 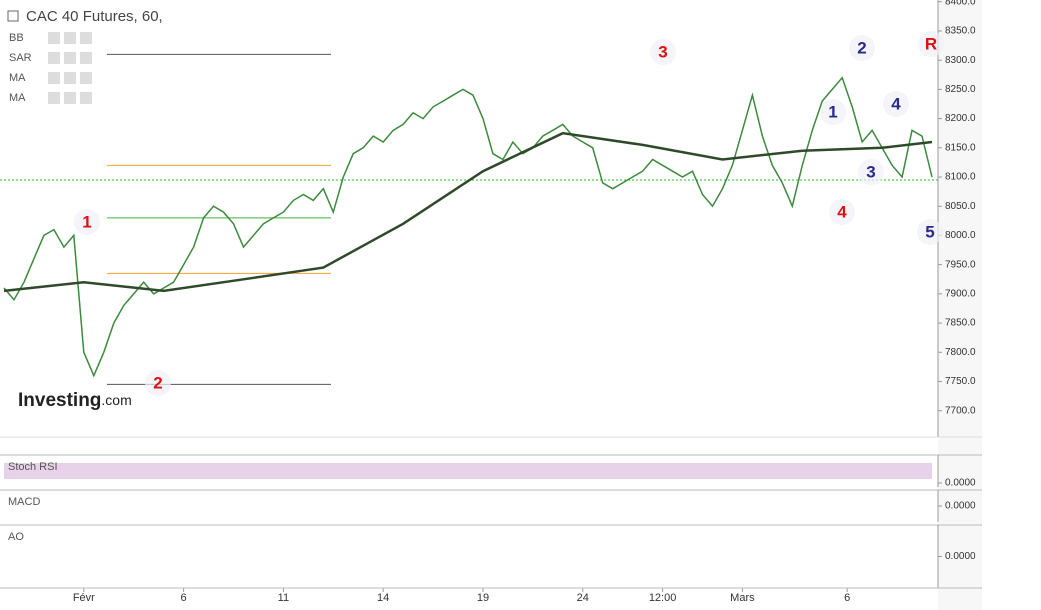 What do you see at coordinates (84, 598) in the screenshot?
I see `x-tick-label: Févr` at bounding box center [84, 598].